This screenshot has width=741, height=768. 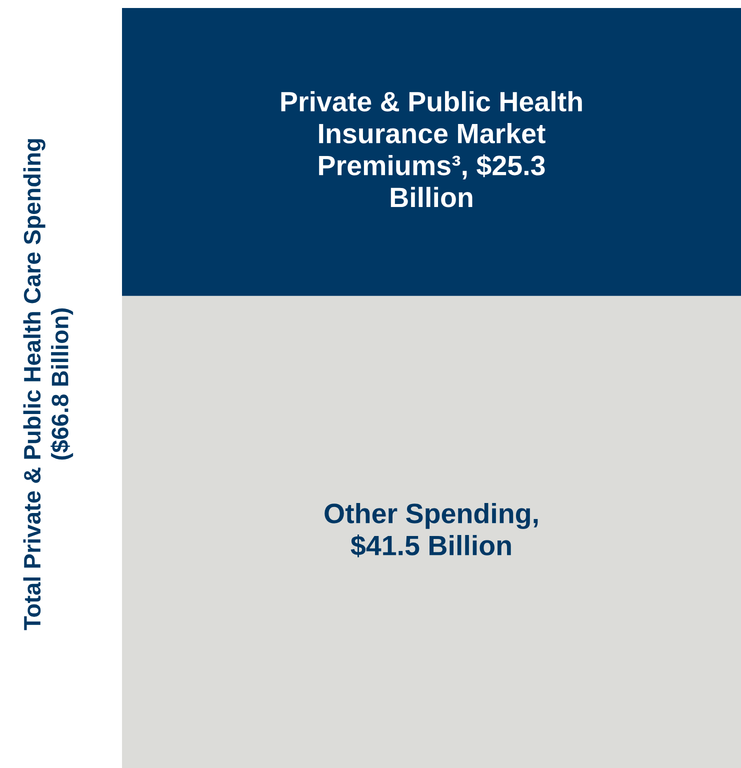 What do you see at coordinates (431, 149) in the screenshot?
I see `data-label: Private & Public Health Insurance Market Premiums³, $25.3 Billion` at bounding box center [431, 149].